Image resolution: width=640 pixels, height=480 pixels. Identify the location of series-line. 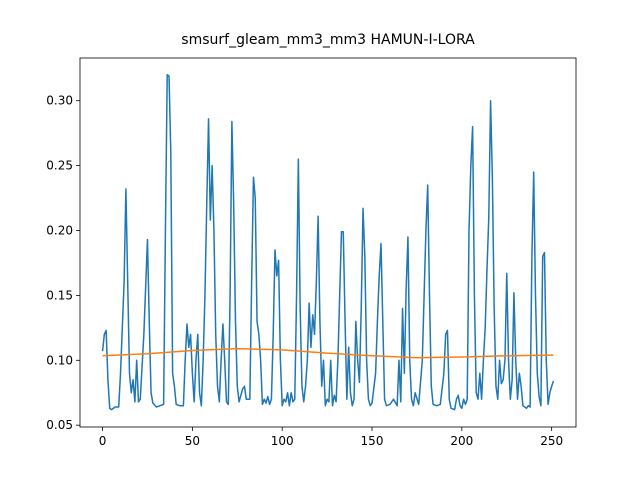
(328, 353).